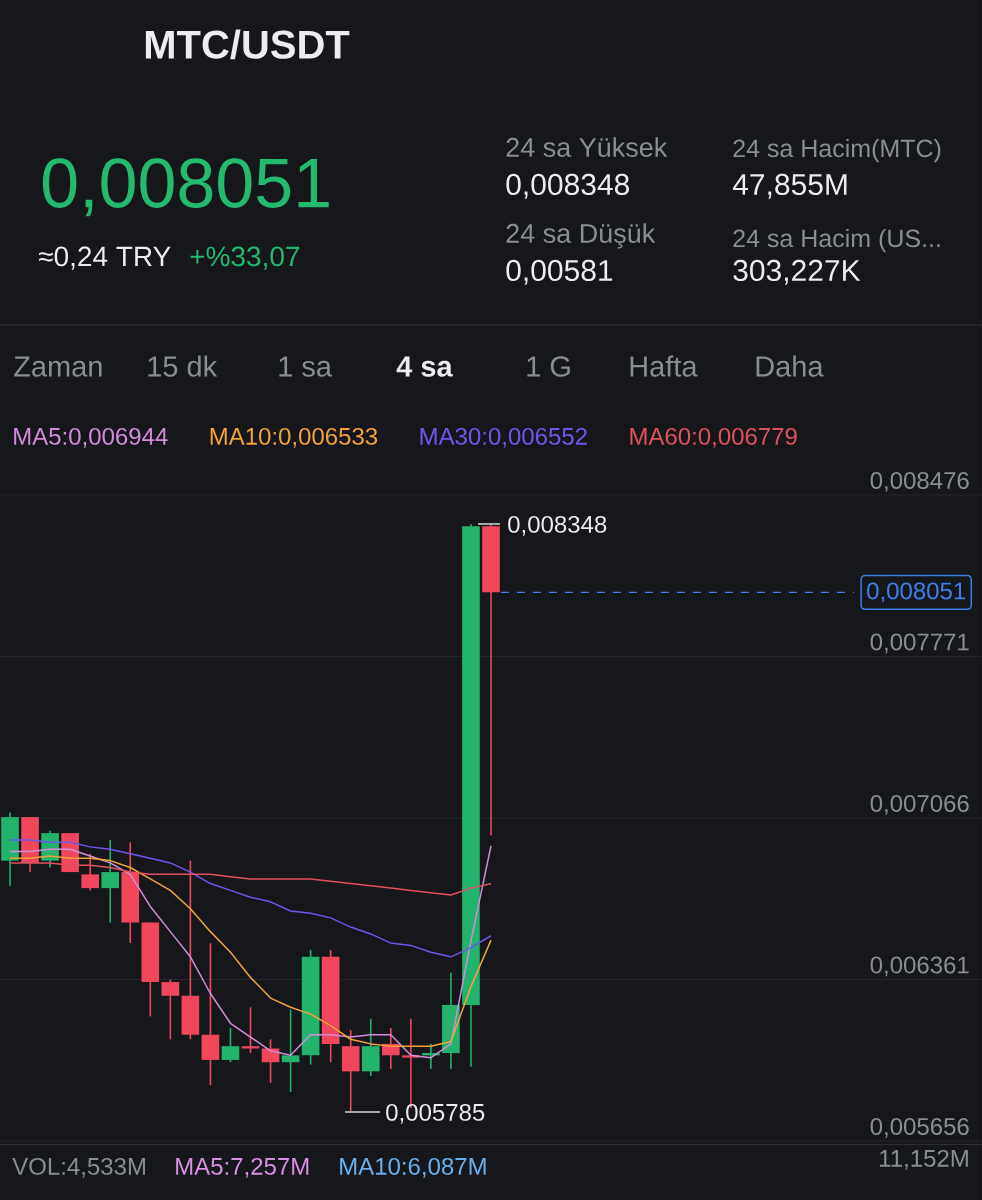 This screenshot has width=982, height=1200. Describe the element at coordinates (919, 966) in the screenshot. I see `y-tick-label: 0,006361` at that location.